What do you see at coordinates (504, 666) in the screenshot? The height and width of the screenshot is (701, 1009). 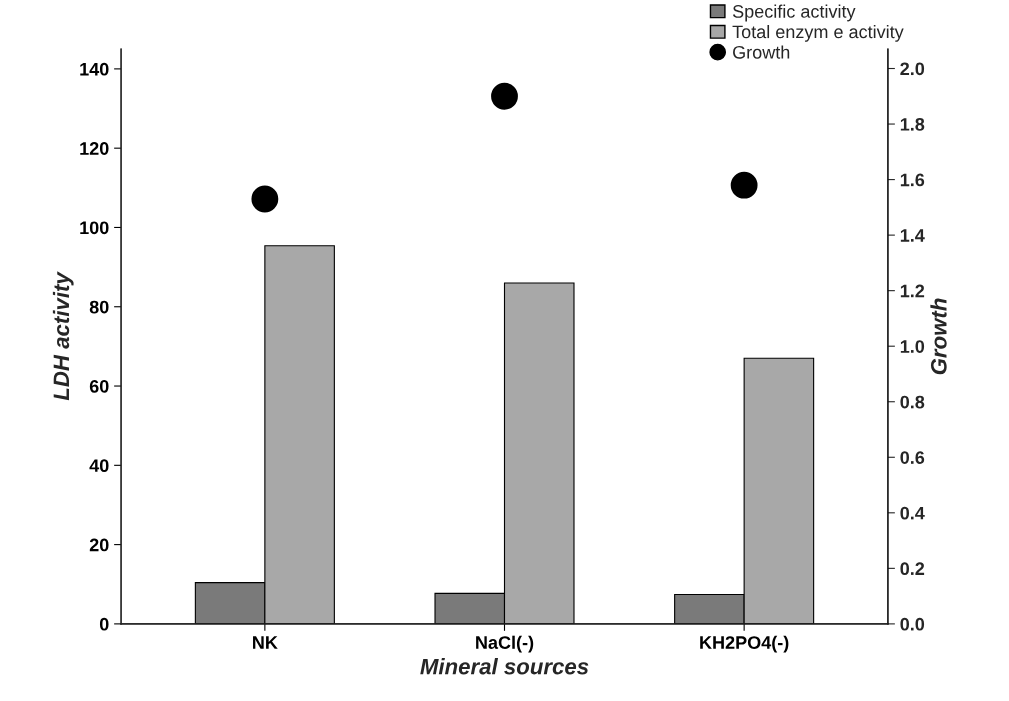 I see `x-axis-title: Mineral sources` at bounding box center [504, 666].